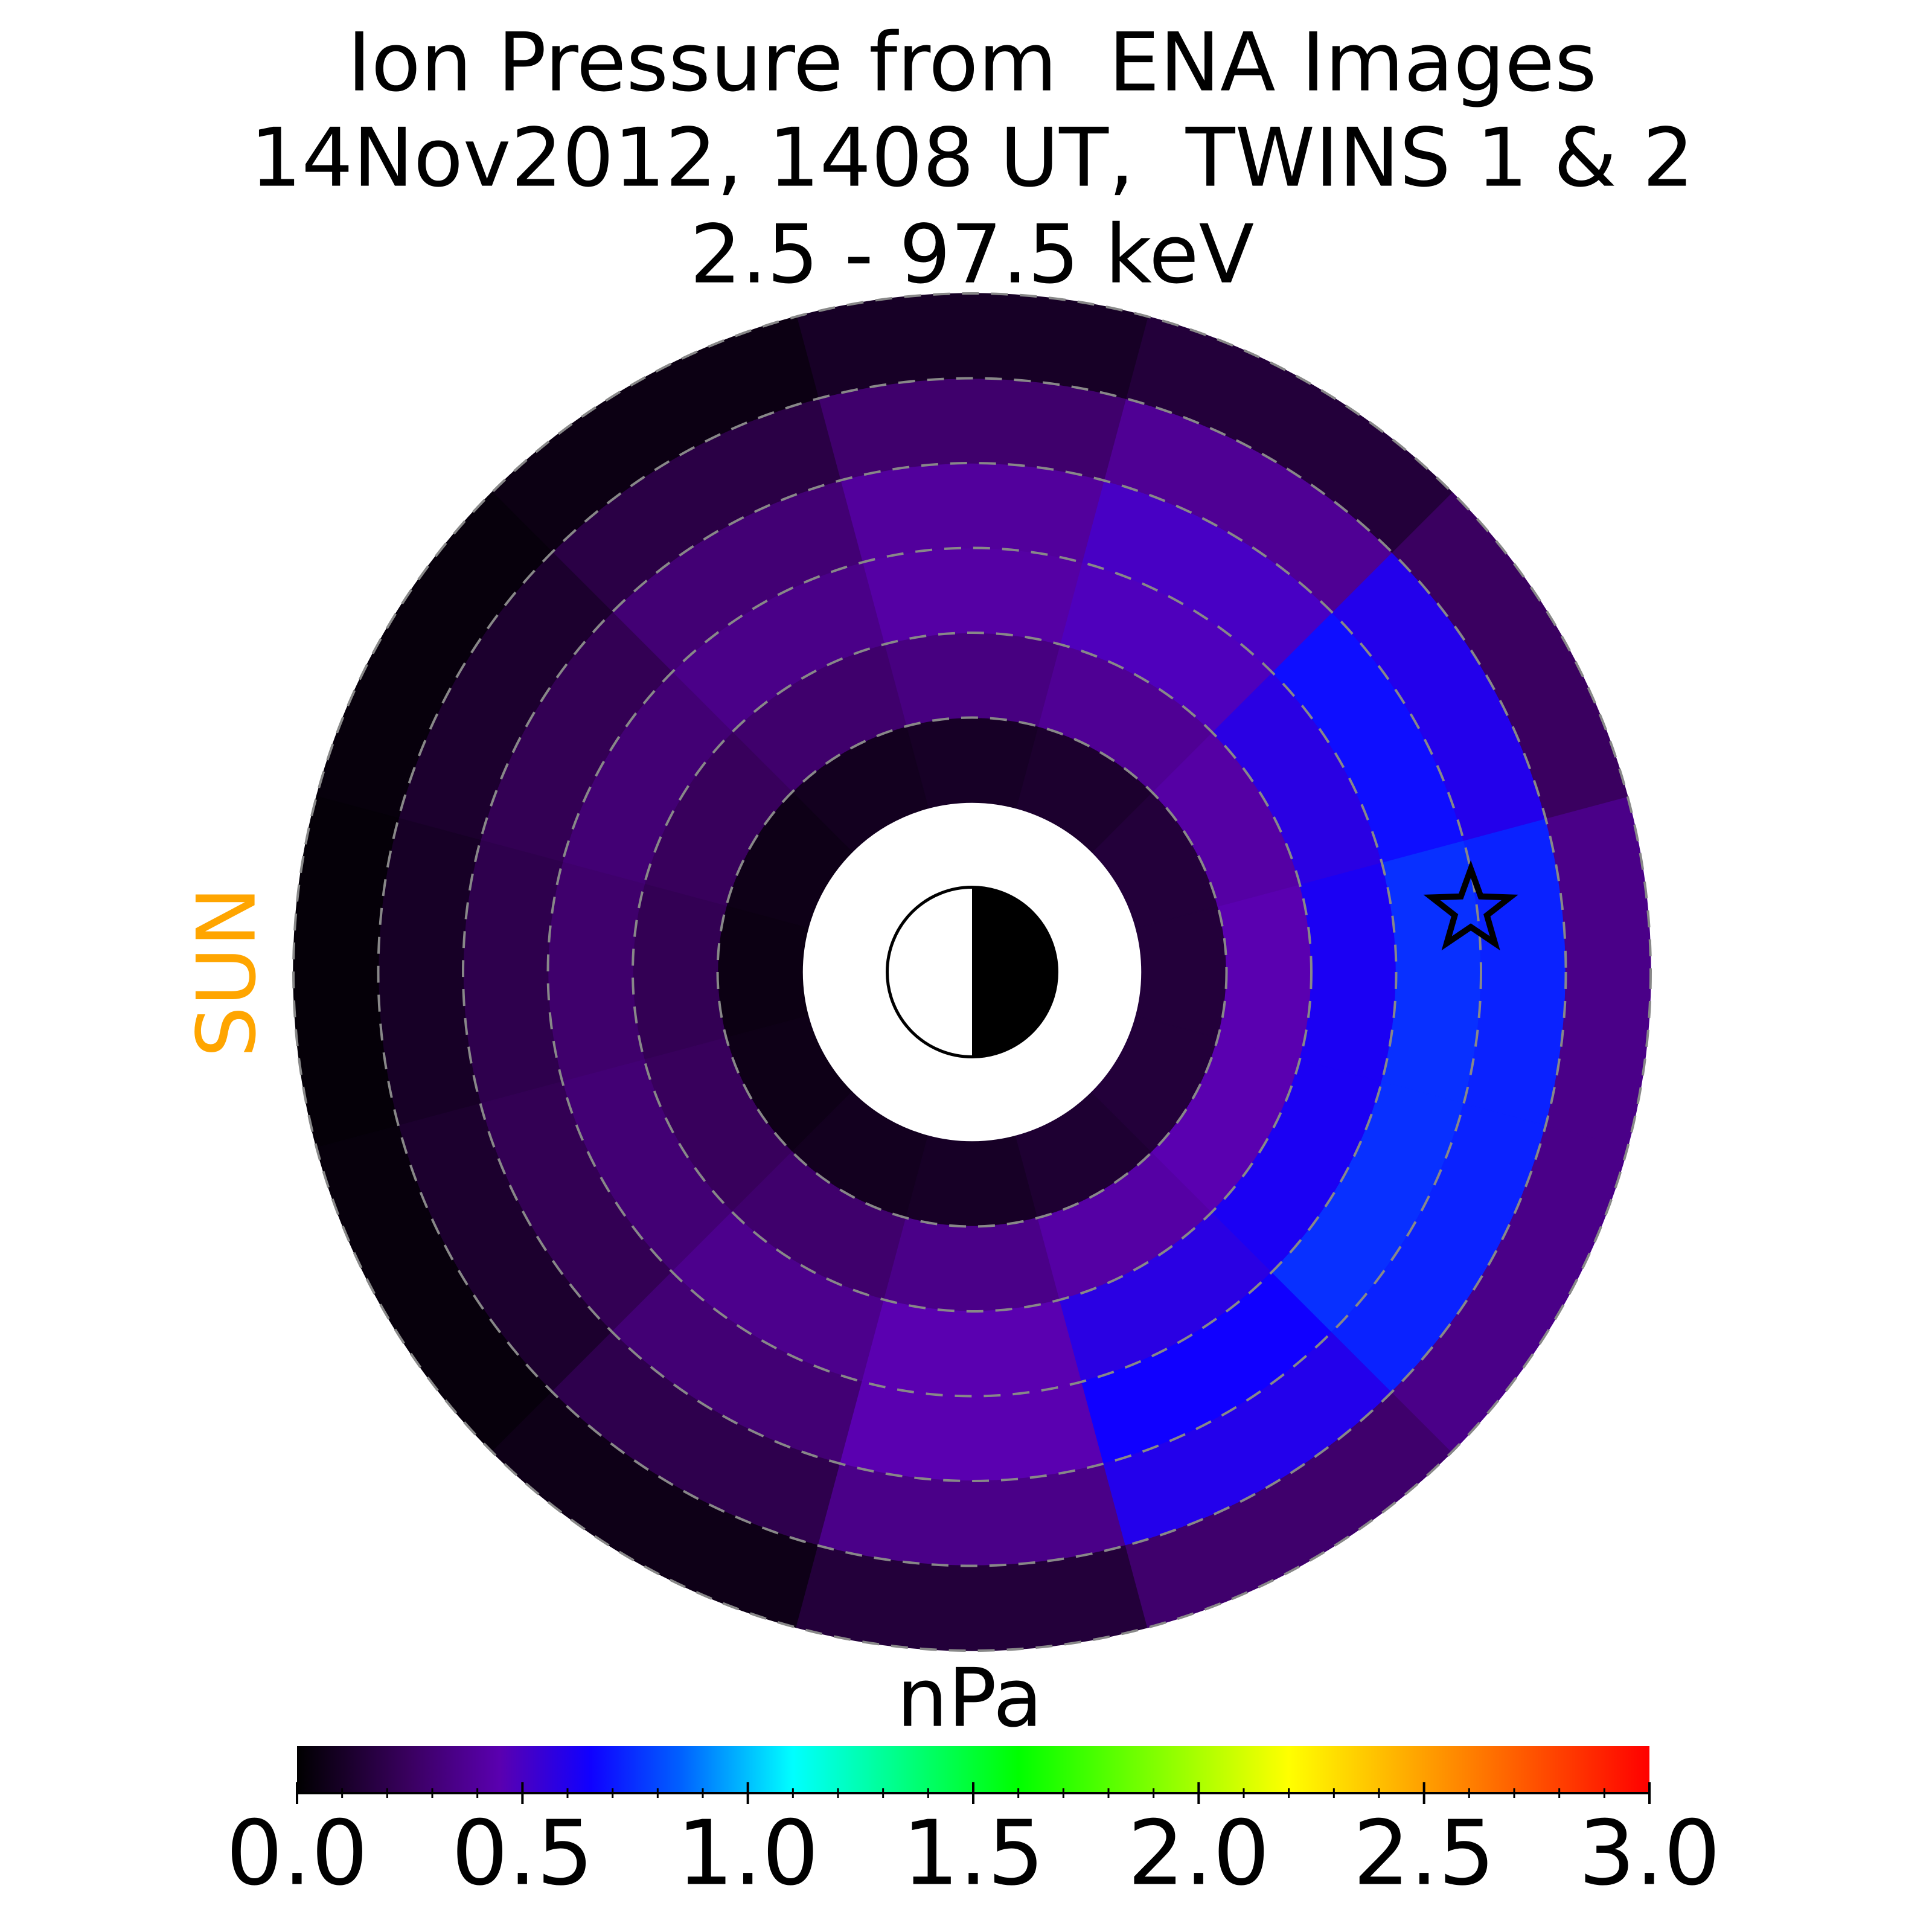  I want to click on colorbar-tick-label: 1.5, so click(973, 1853).